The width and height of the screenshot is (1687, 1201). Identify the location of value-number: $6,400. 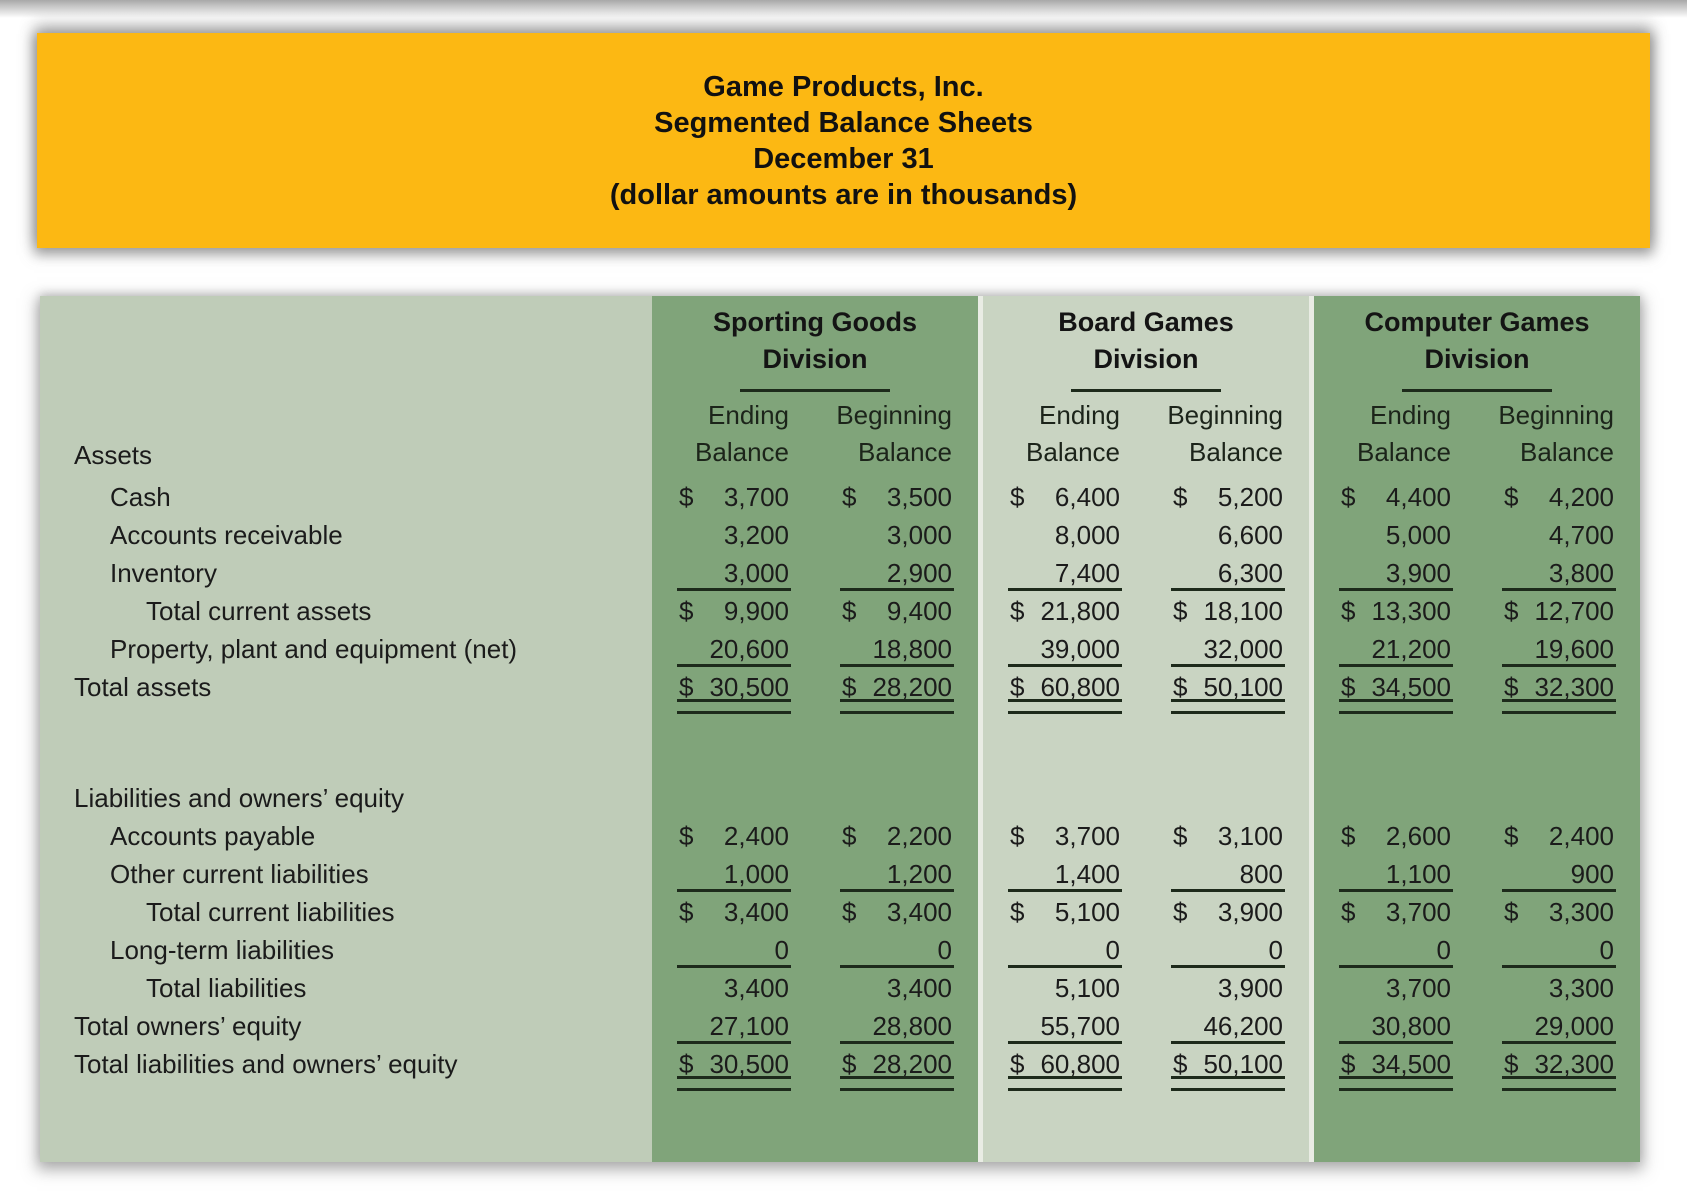
(1065, 497).